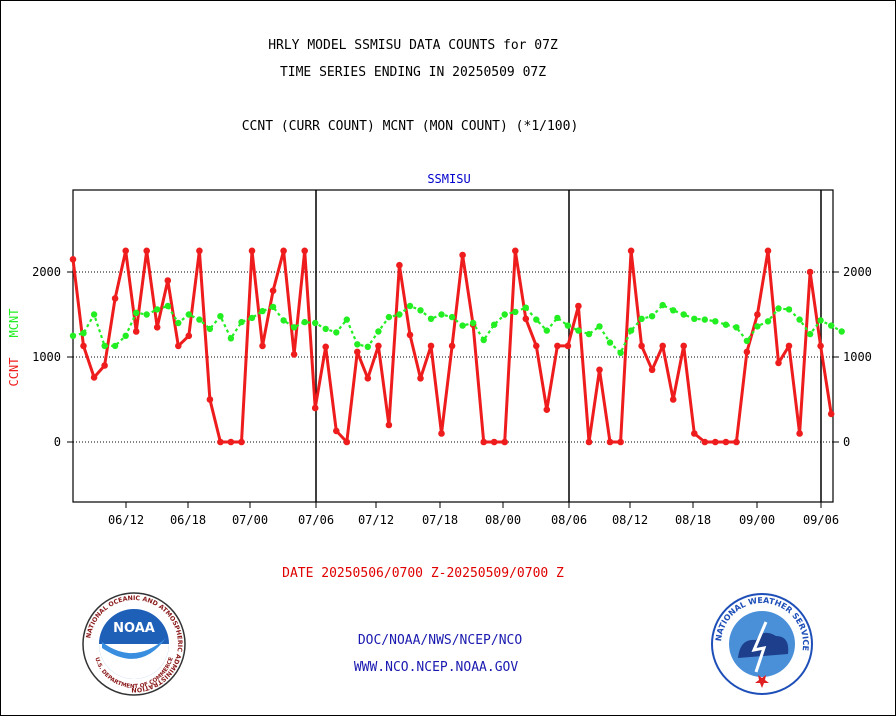 This screenshot has width=896, height=716. What do you see at coordinates (436, 667) in the screenshot?
I see `org-website-link: WWW.NCO.NCEP.NOAA.GOV` at bounding box center [436, 667].